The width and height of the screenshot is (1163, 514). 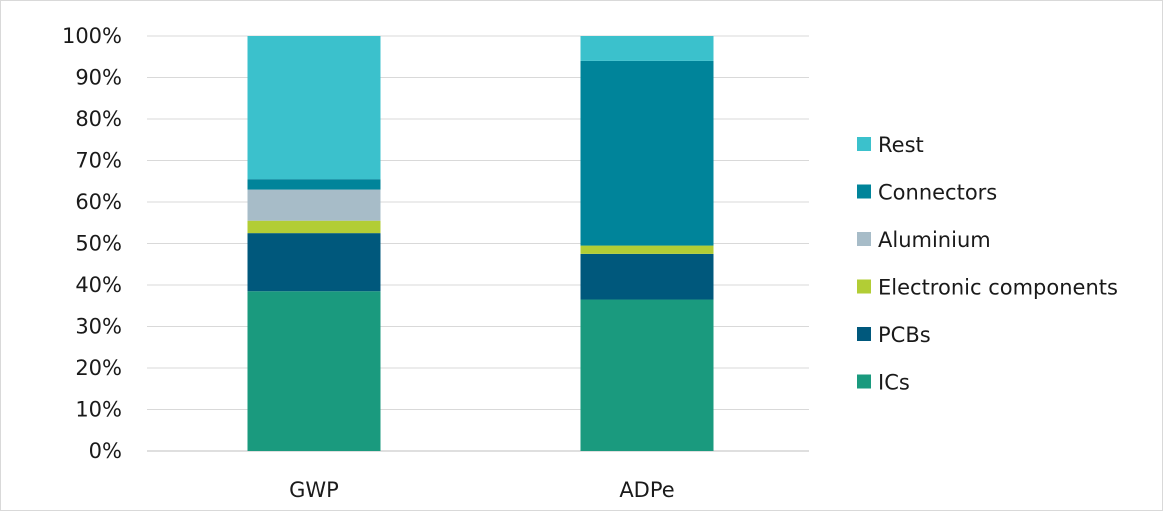 I want to click on y-tick-label: 50%, so click(x=98, y=244).